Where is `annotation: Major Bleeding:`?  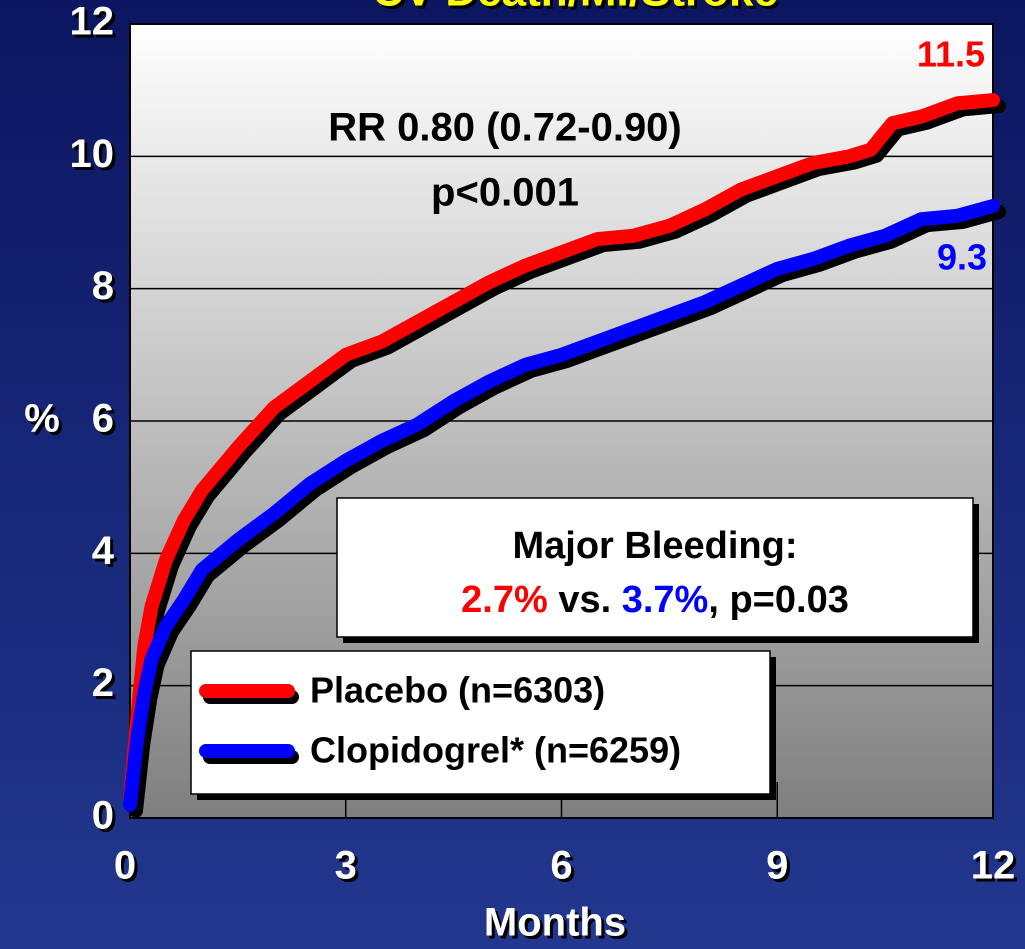 annotation: Major Bleeding: is located at coordinates (654, 546).